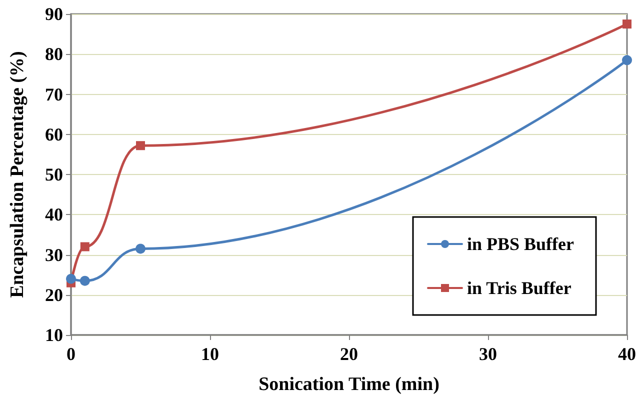 The width and height of the screenshot is (641, 411). I want to click on x-tick-label: 10, so click(210, 354).